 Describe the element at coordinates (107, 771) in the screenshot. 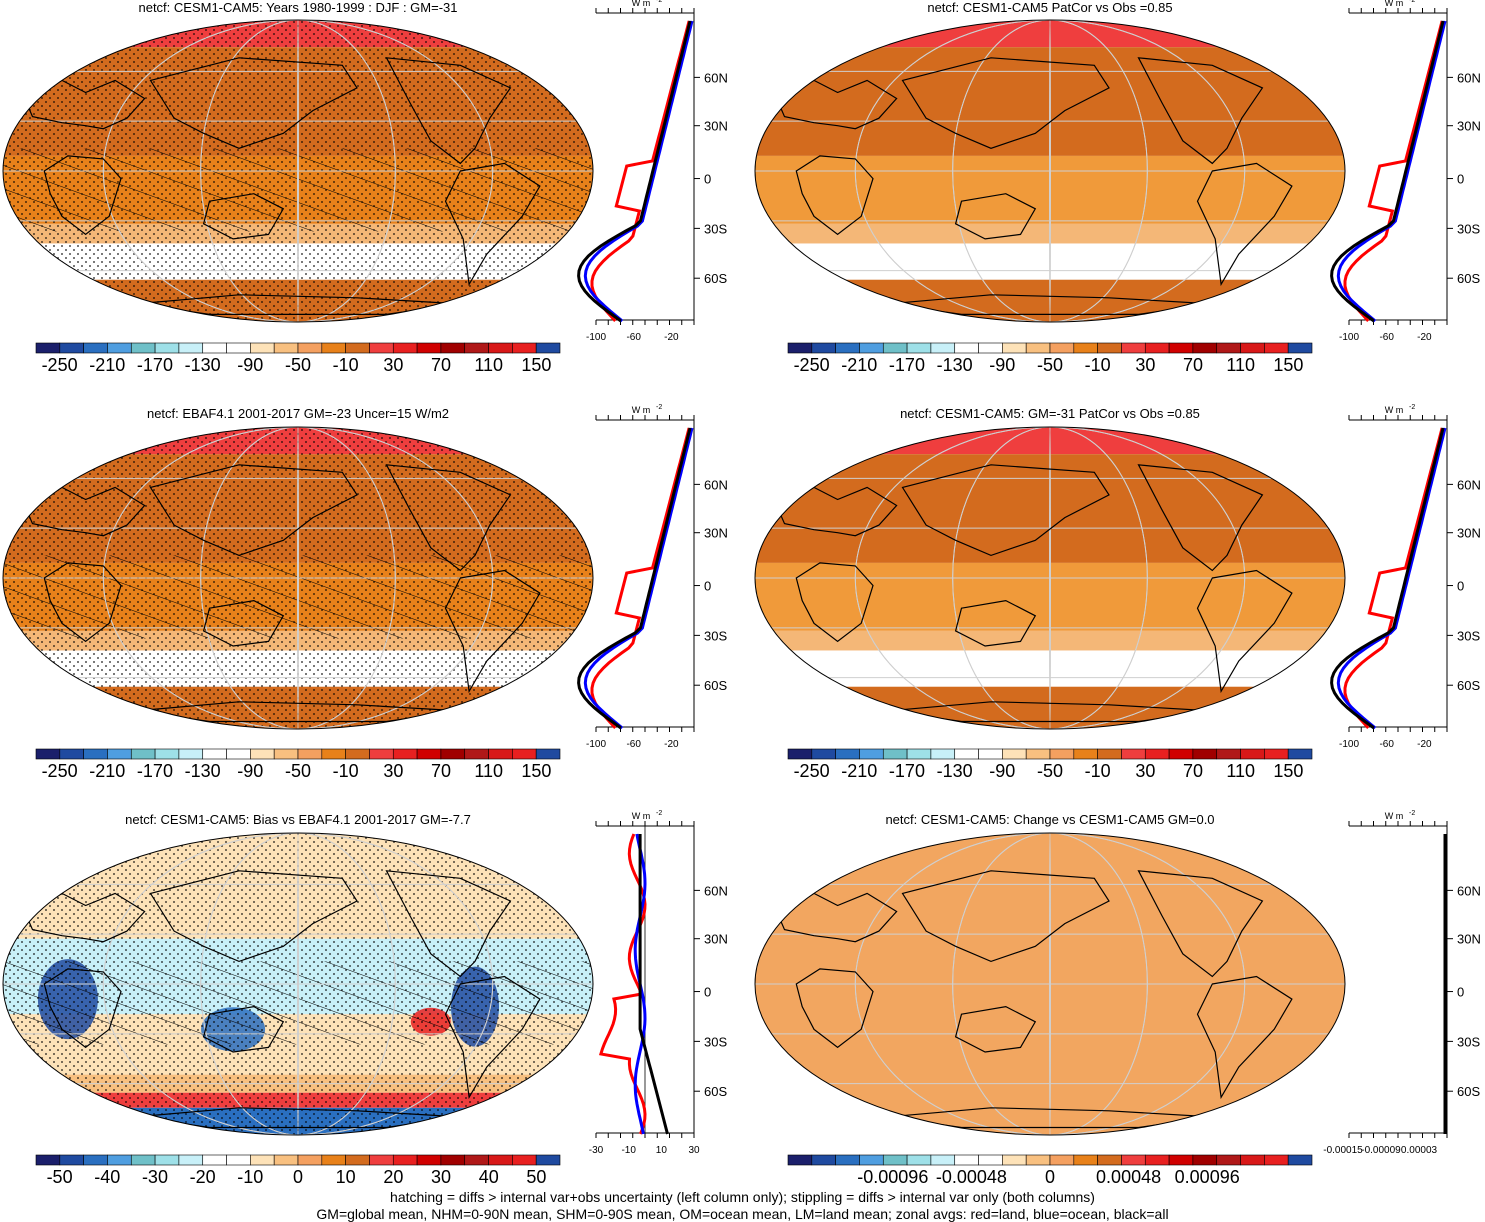

I see `colorbar-label: -210` at that location.